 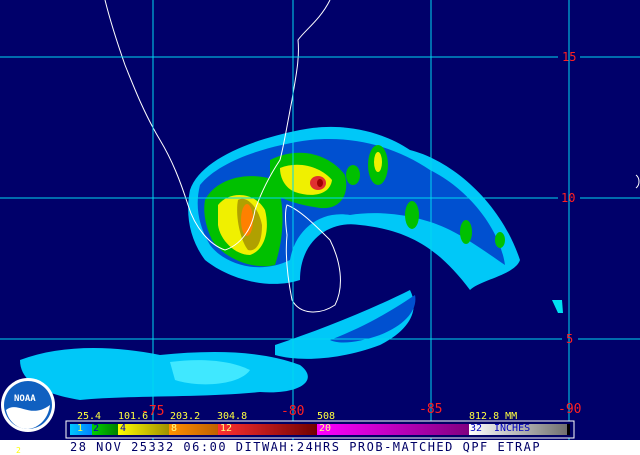 What do you see at coordinates (568, 198) in the screenshot?
I see `lat-label-10: 10` at bounding box center [568, 198].